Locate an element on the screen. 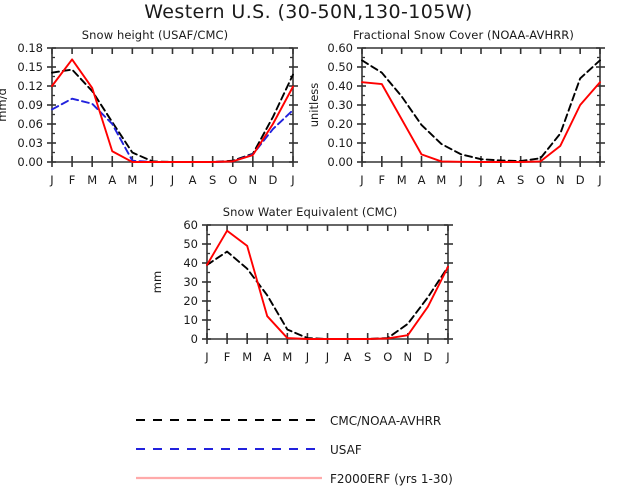  panel-title-fractional-snow-cover: Fractional Snow Cover (NOAA-AVHRR) is located at coordinates (463, 35).